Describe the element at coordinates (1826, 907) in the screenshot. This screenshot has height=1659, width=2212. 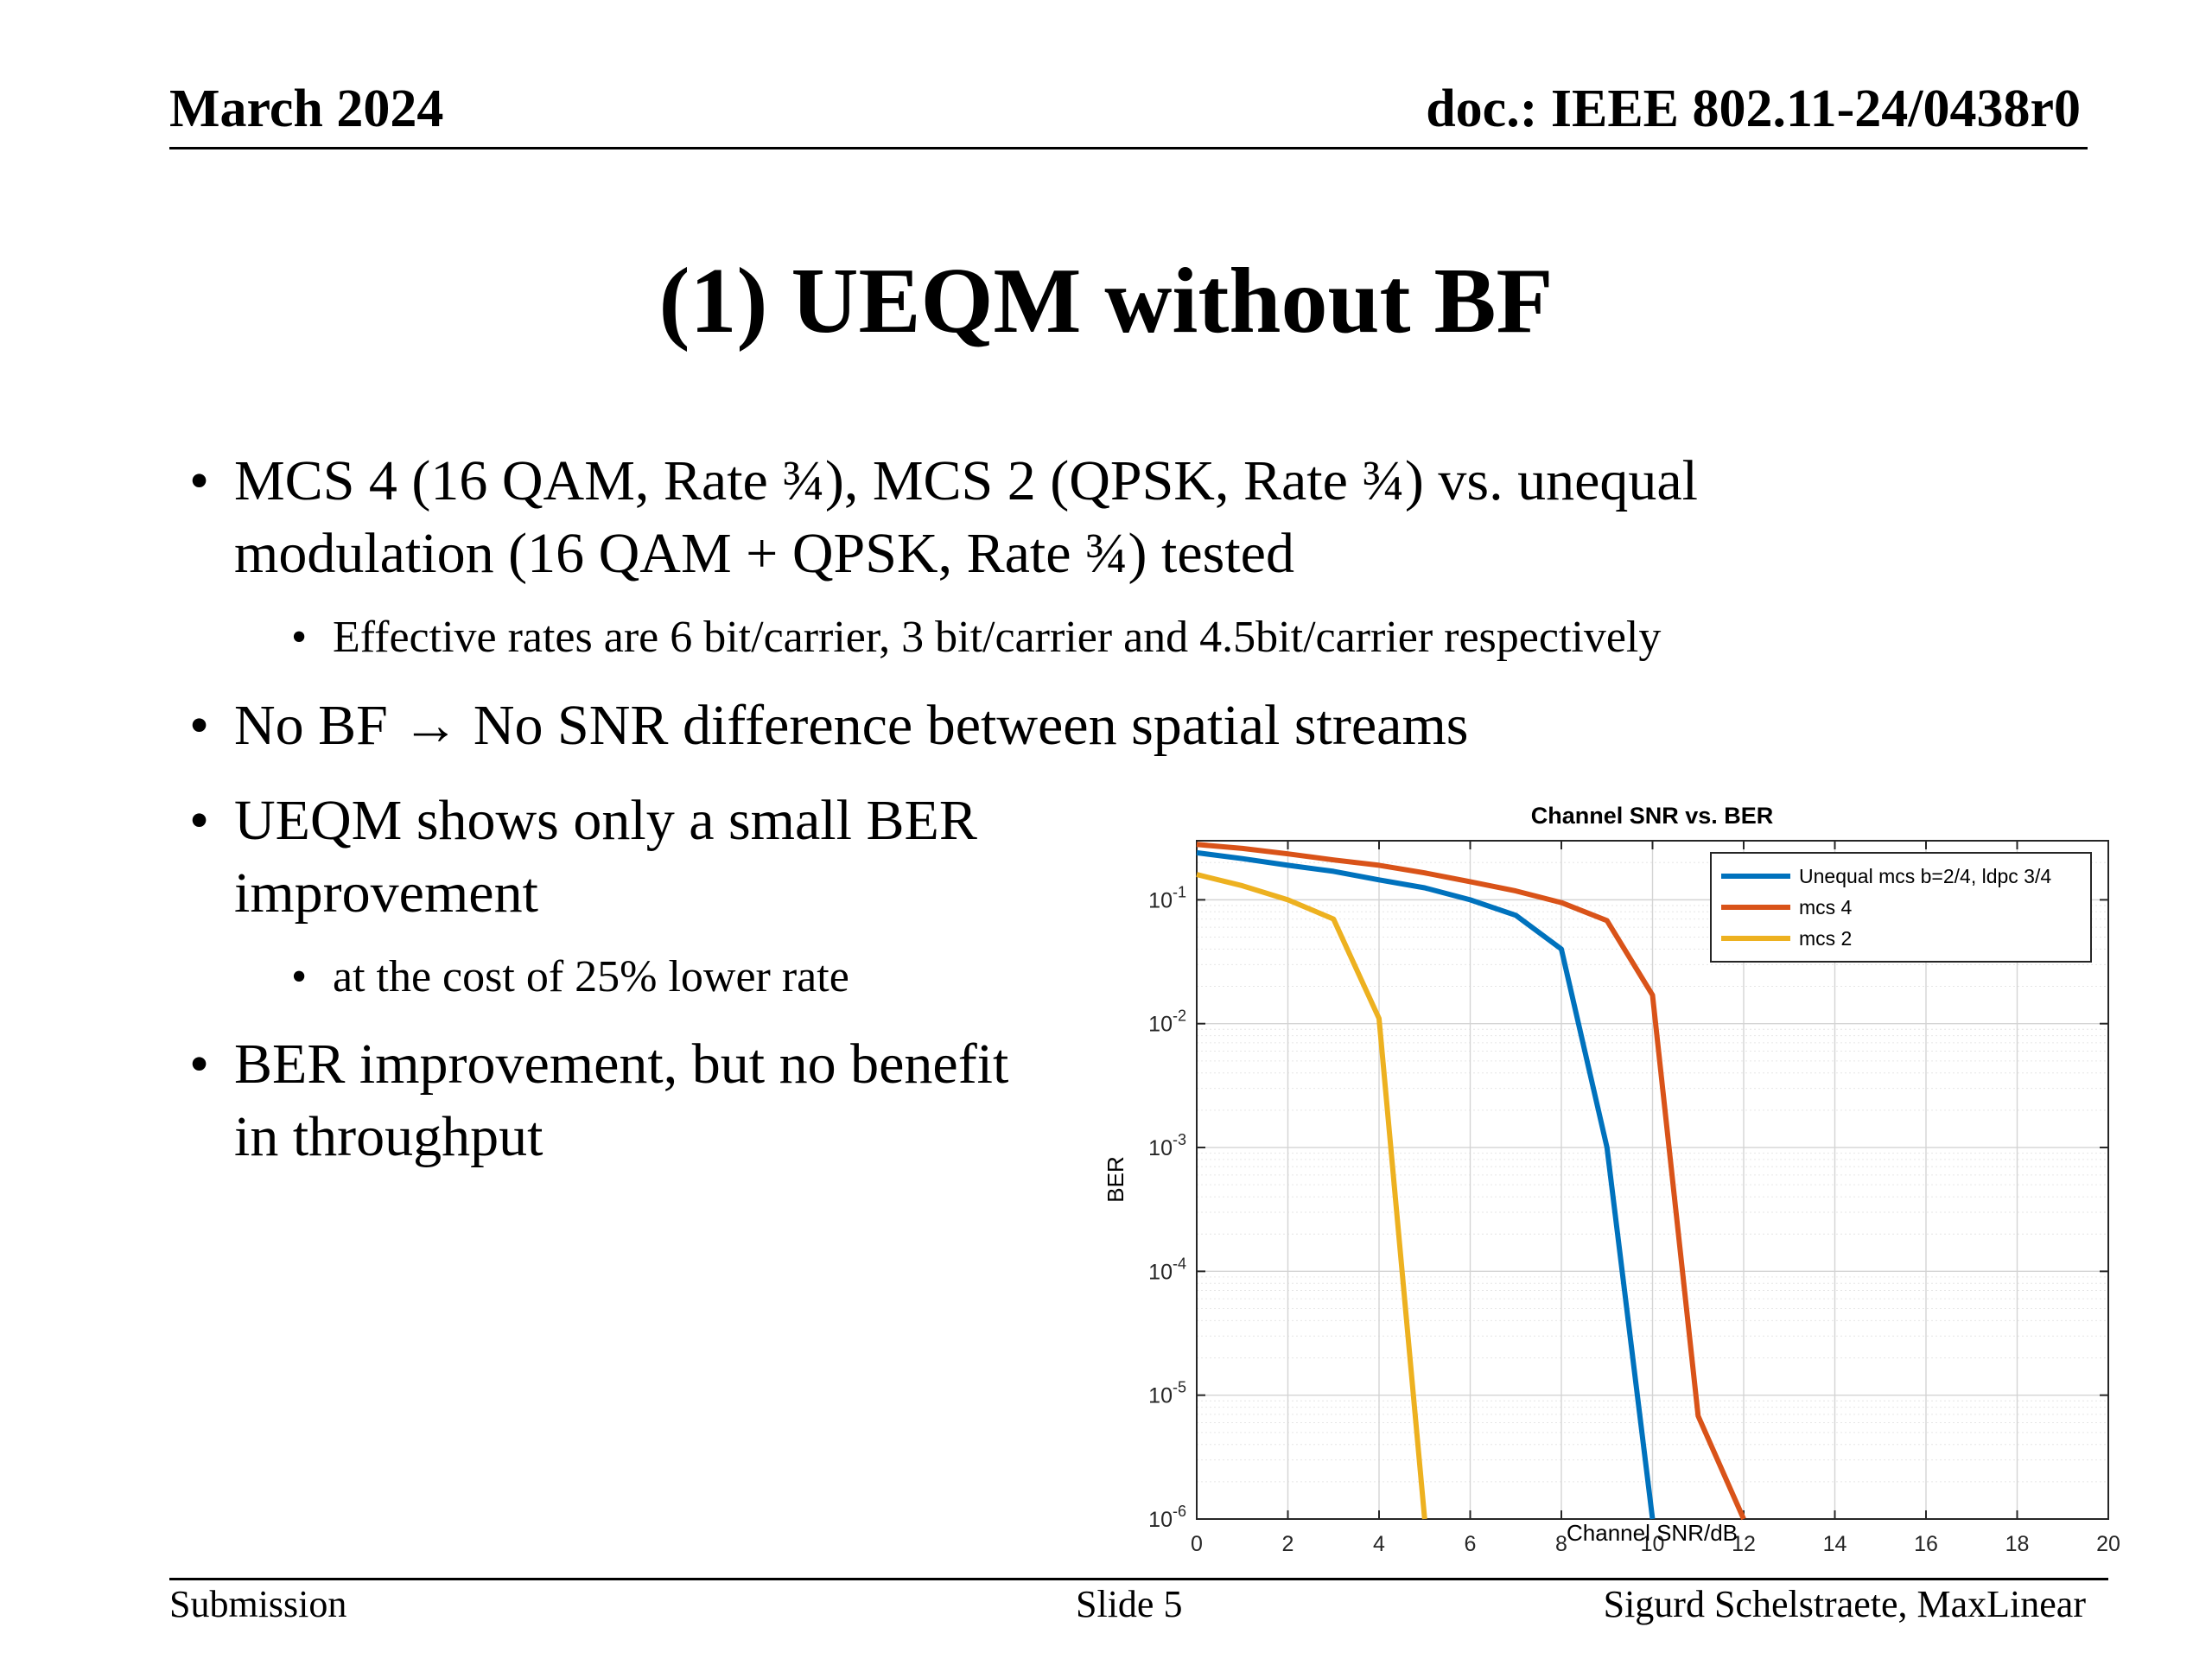
I see `legend-entry: mcs 4` at that location.